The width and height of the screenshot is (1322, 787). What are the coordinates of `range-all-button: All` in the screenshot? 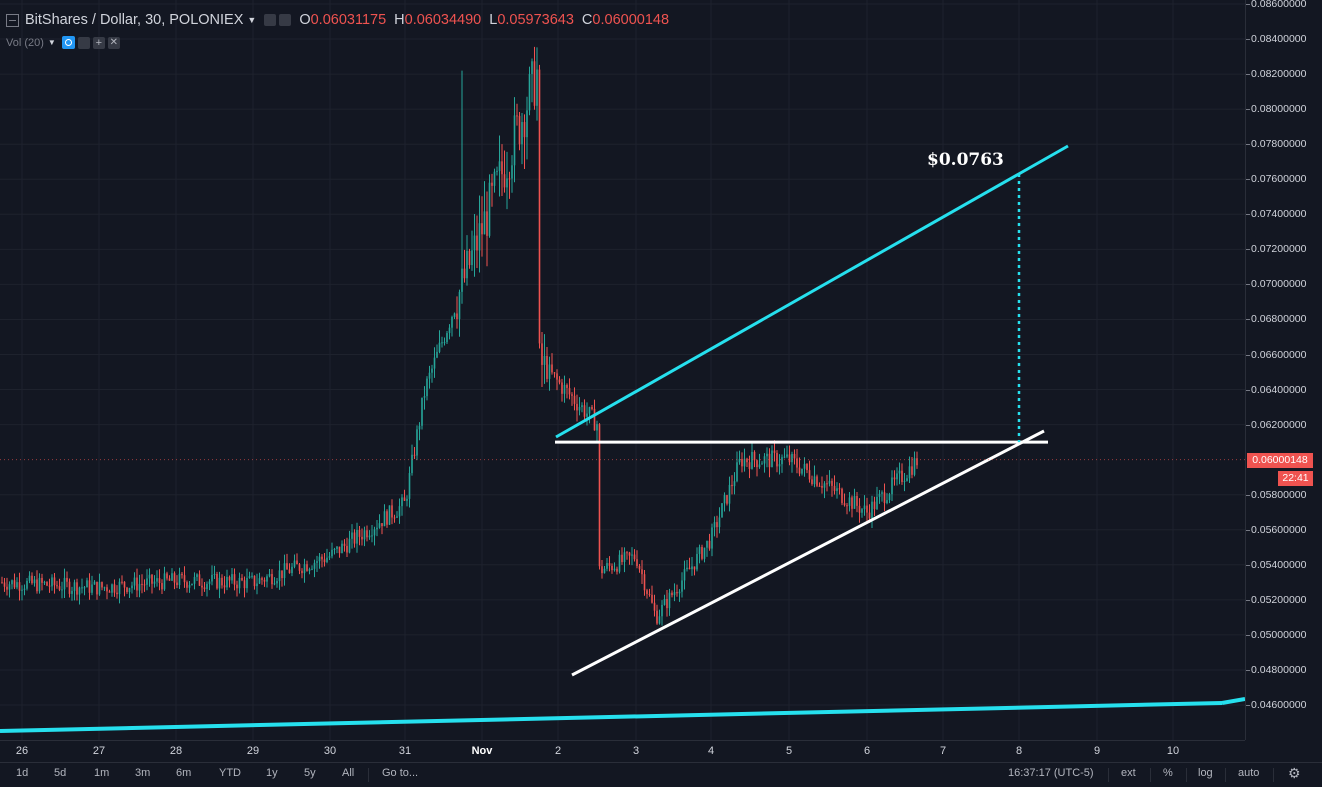 It's located at (348, 773).